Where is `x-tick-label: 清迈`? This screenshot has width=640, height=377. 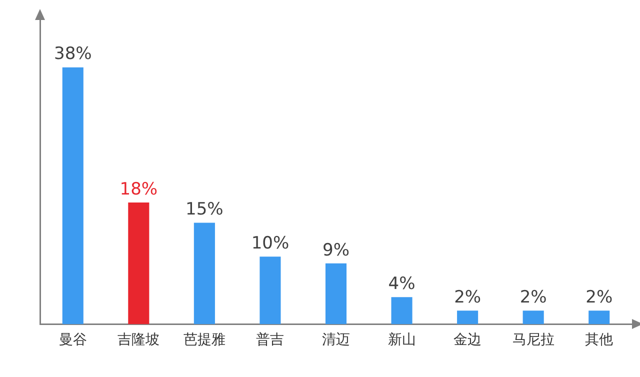 x-tick-label: 清迈 is located at coordinates (336, 340).